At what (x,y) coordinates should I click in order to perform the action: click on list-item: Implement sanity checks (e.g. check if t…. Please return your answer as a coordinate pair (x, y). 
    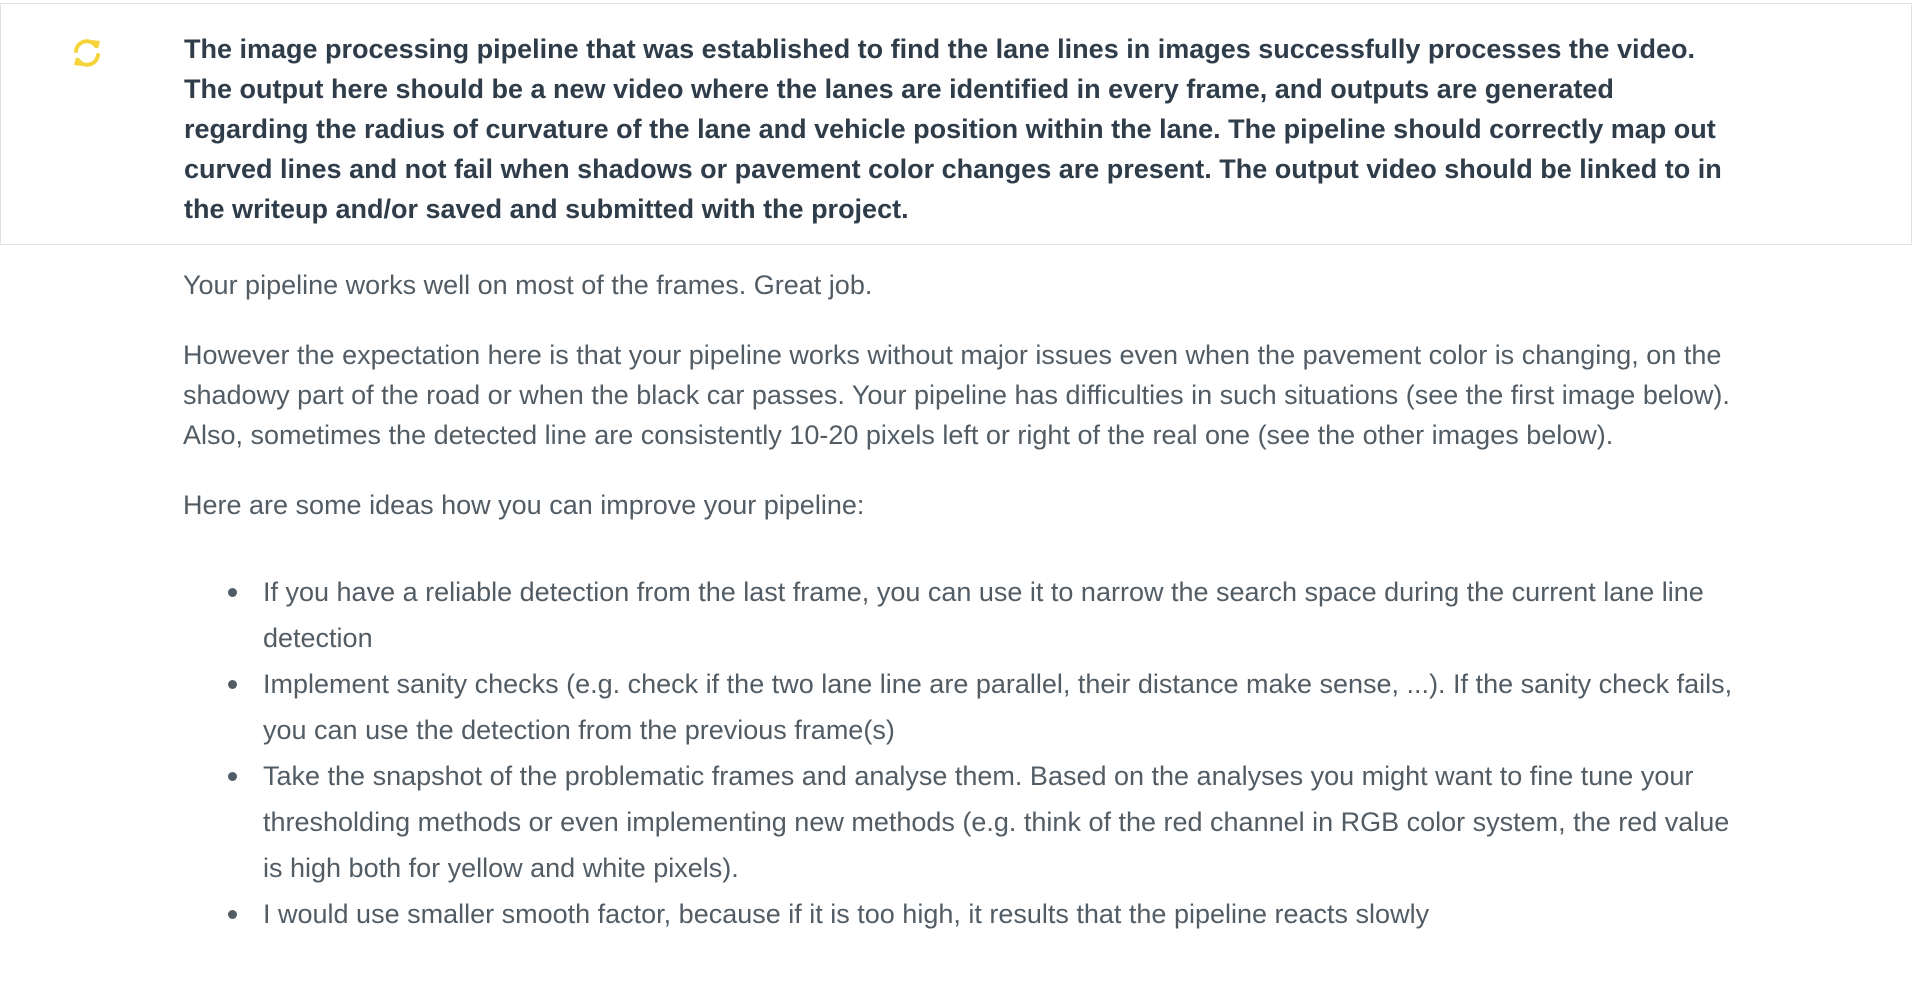
    Looking at the image, I should click on (985, 707).